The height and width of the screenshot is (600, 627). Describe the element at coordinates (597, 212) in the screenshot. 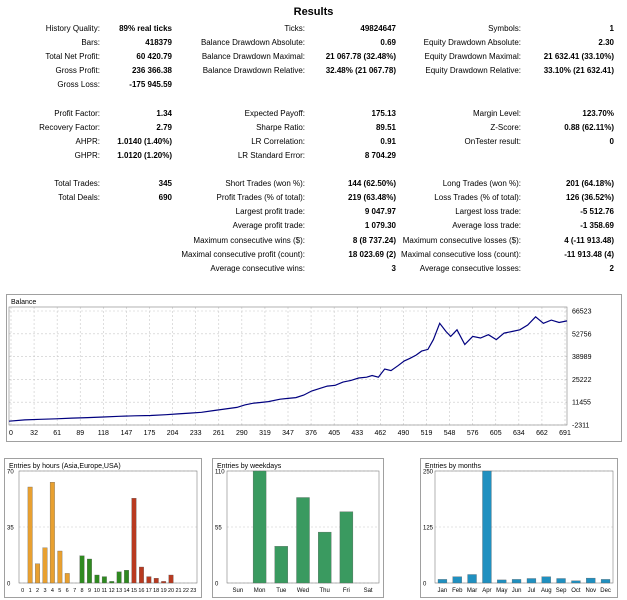

I see `stat-value: -5 512.76` at that location.